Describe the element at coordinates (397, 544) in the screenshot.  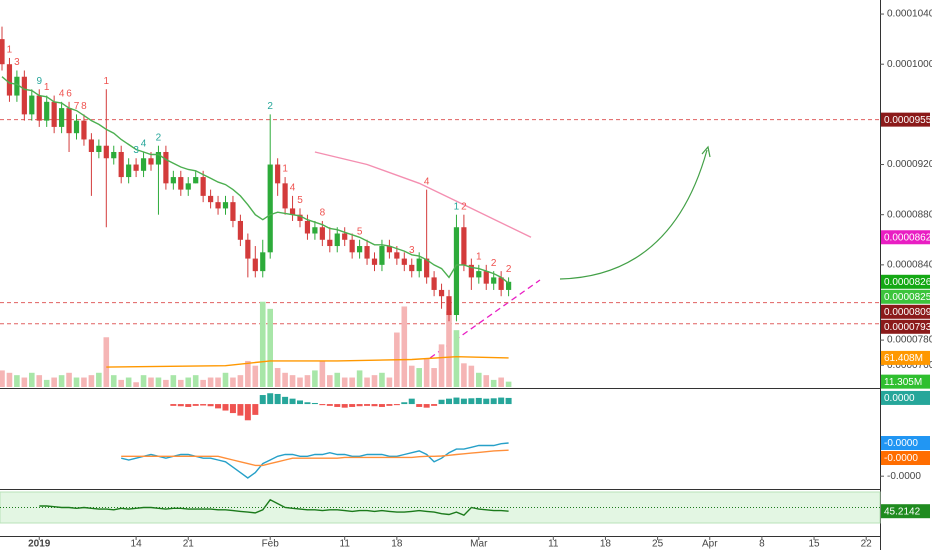
I see `x-tick-label: 18` at that location.